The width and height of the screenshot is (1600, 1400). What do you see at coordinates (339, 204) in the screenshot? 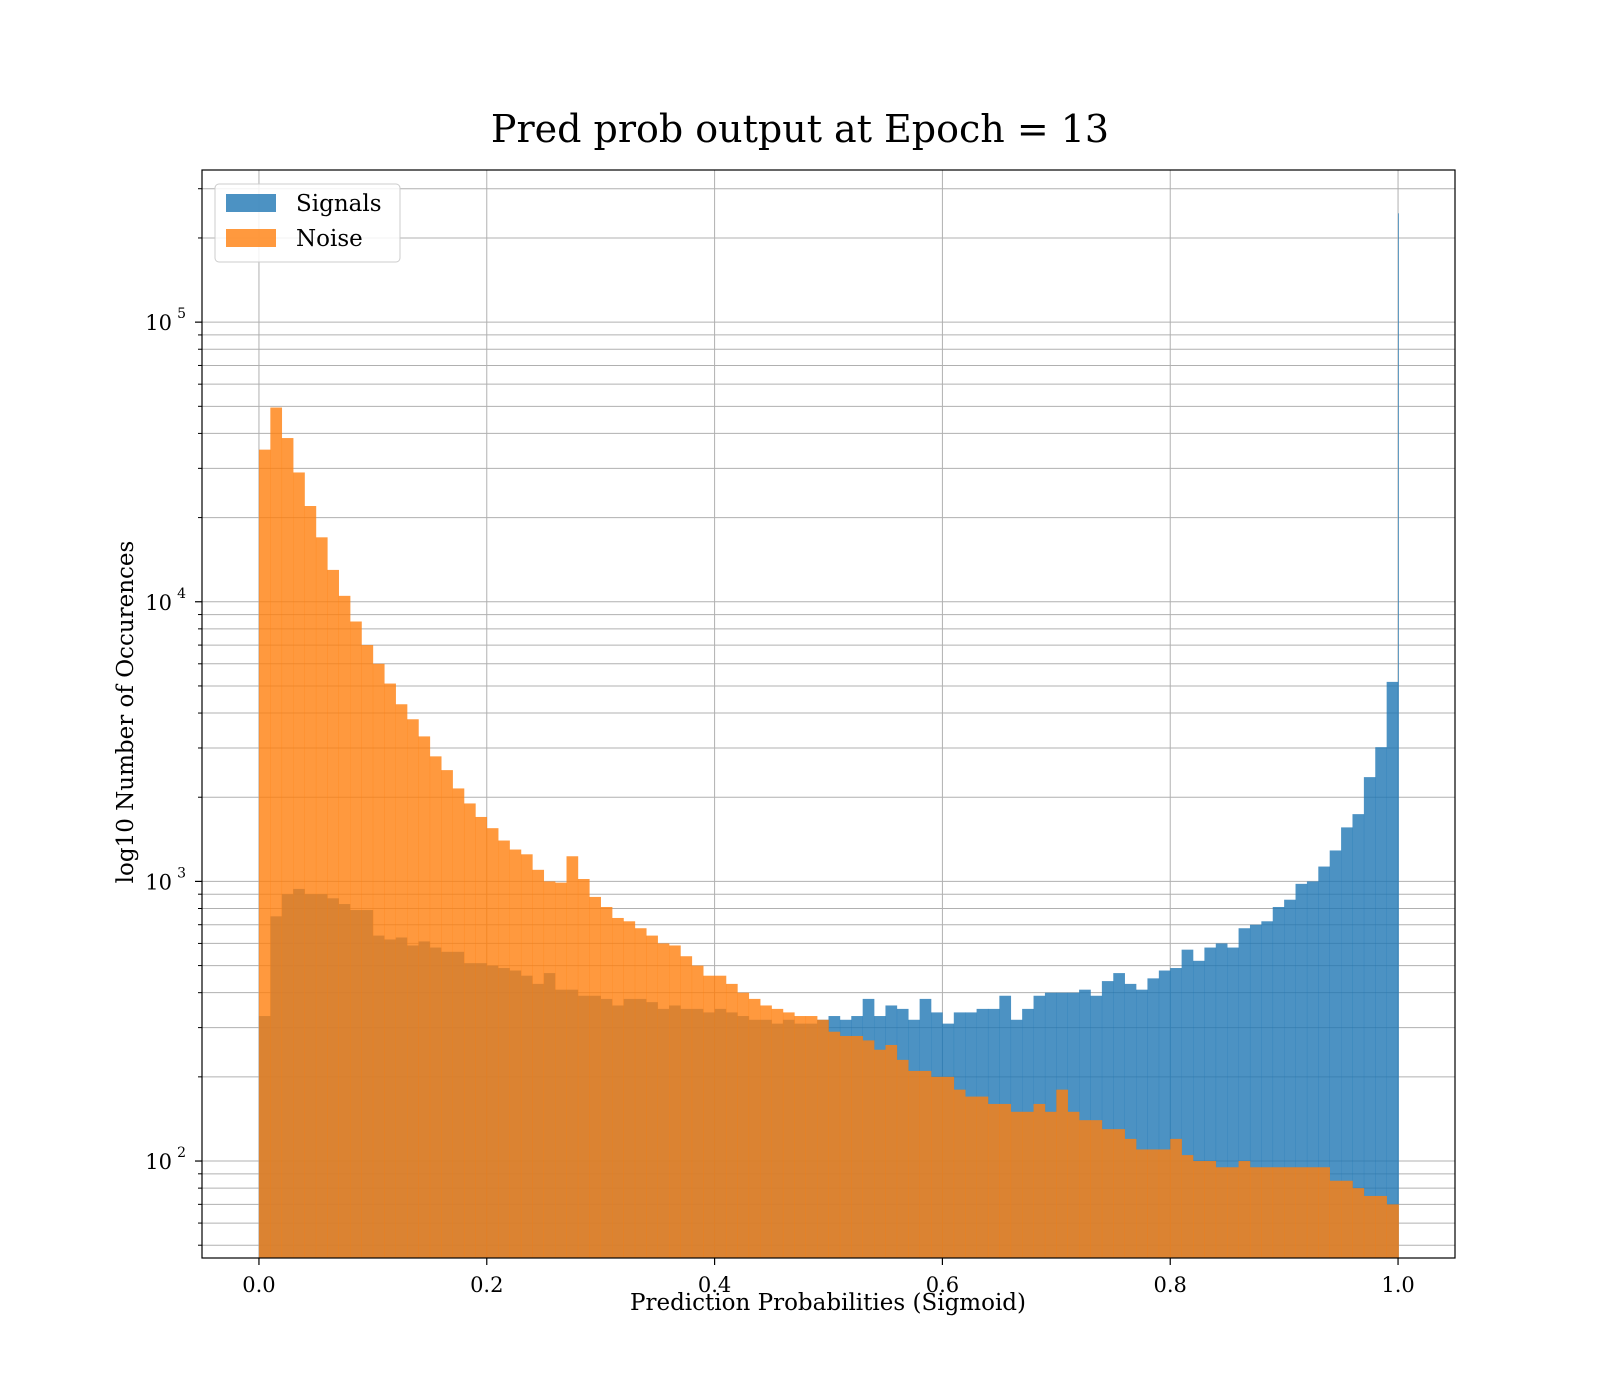
I see `legend-label-signals: Signals` at bounding box center [339, 204].